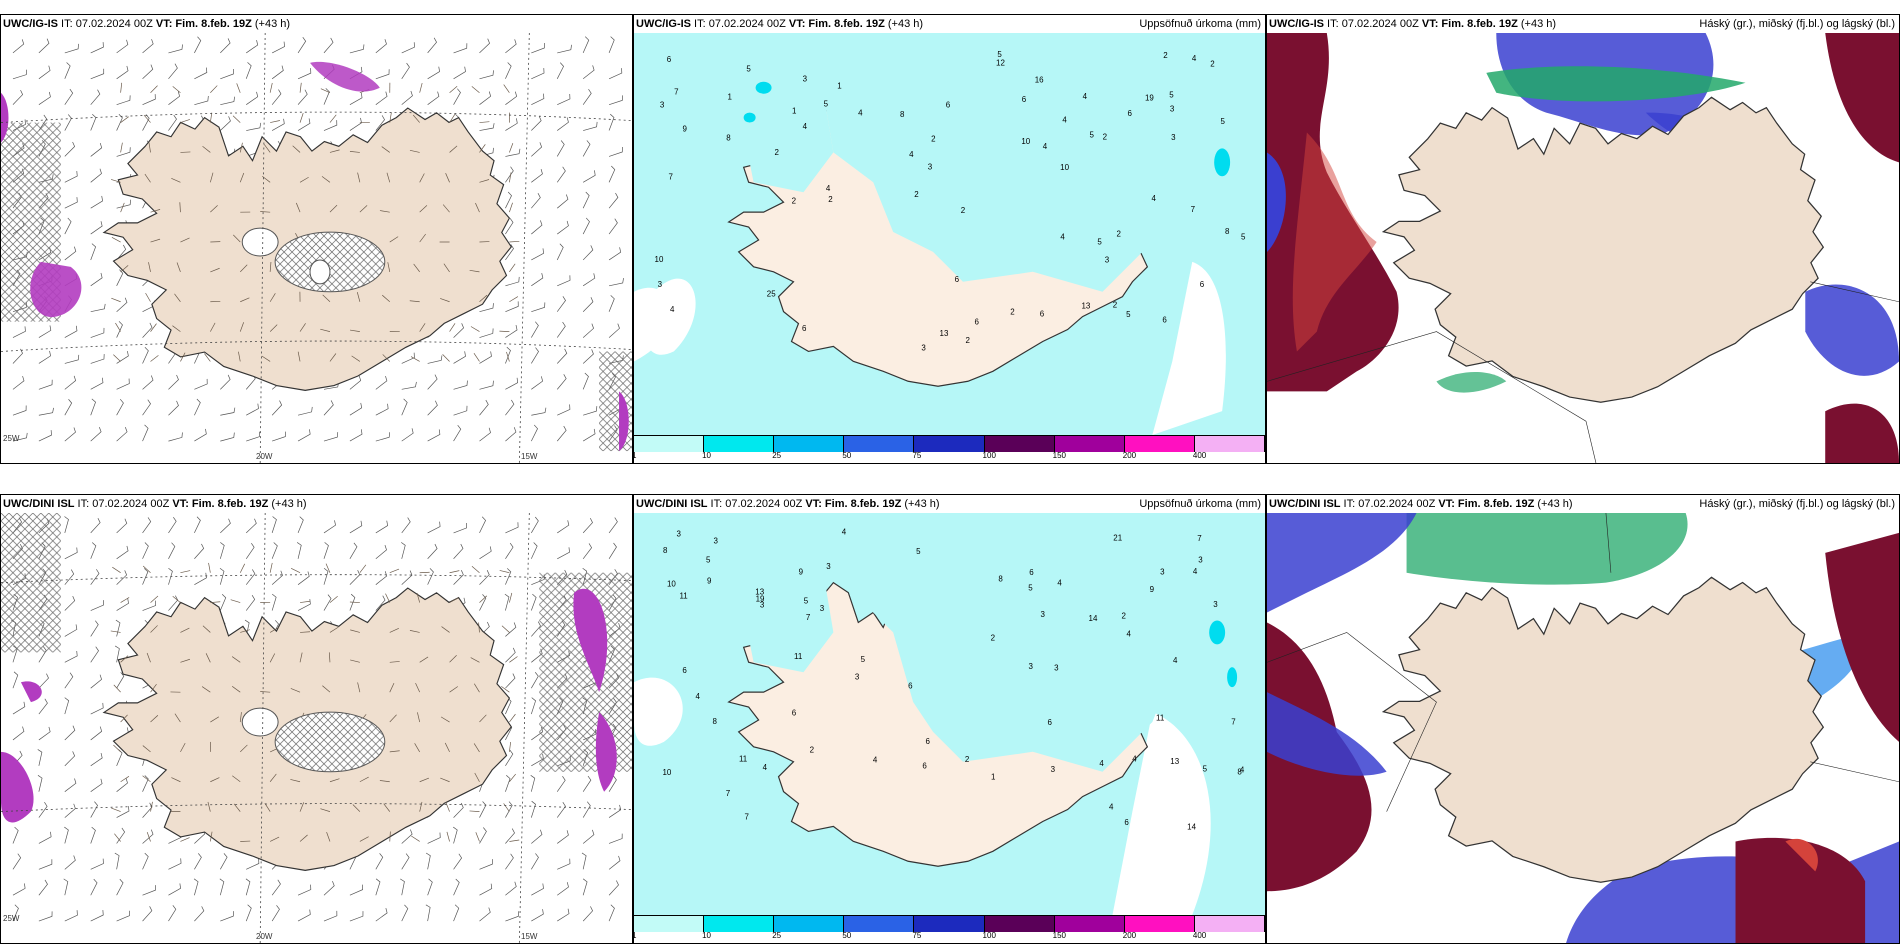 The width and height of the screenshot is (1900, 950). What do you see at coordinates (902, 114) in the screenshot?
I see `station-value: 8` at bounding box center [902, 114].